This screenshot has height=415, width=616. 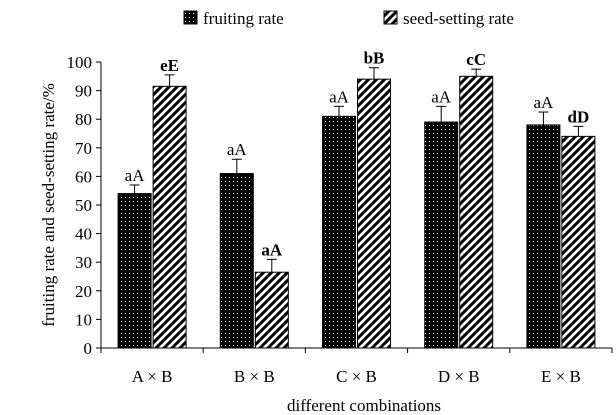 What do you see at coordinates (83, 91) in the screenshot?
I see `y-tick-label: 90` at bounding box center [83, 91].